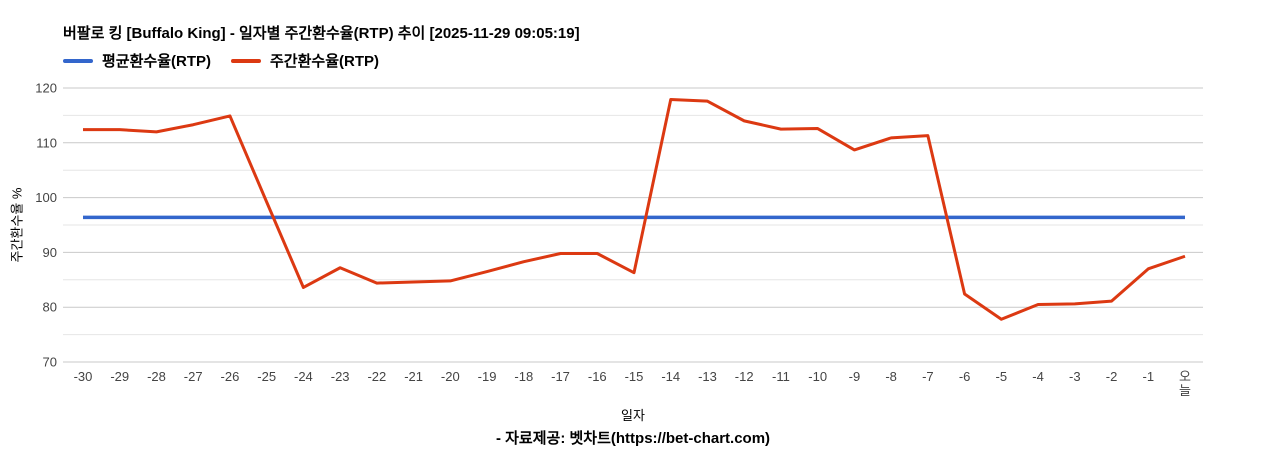  What do you see at coordinates (46, 88) in the screenshot?
I see `y-tick-label: 120` at bounding box center [46, 88].